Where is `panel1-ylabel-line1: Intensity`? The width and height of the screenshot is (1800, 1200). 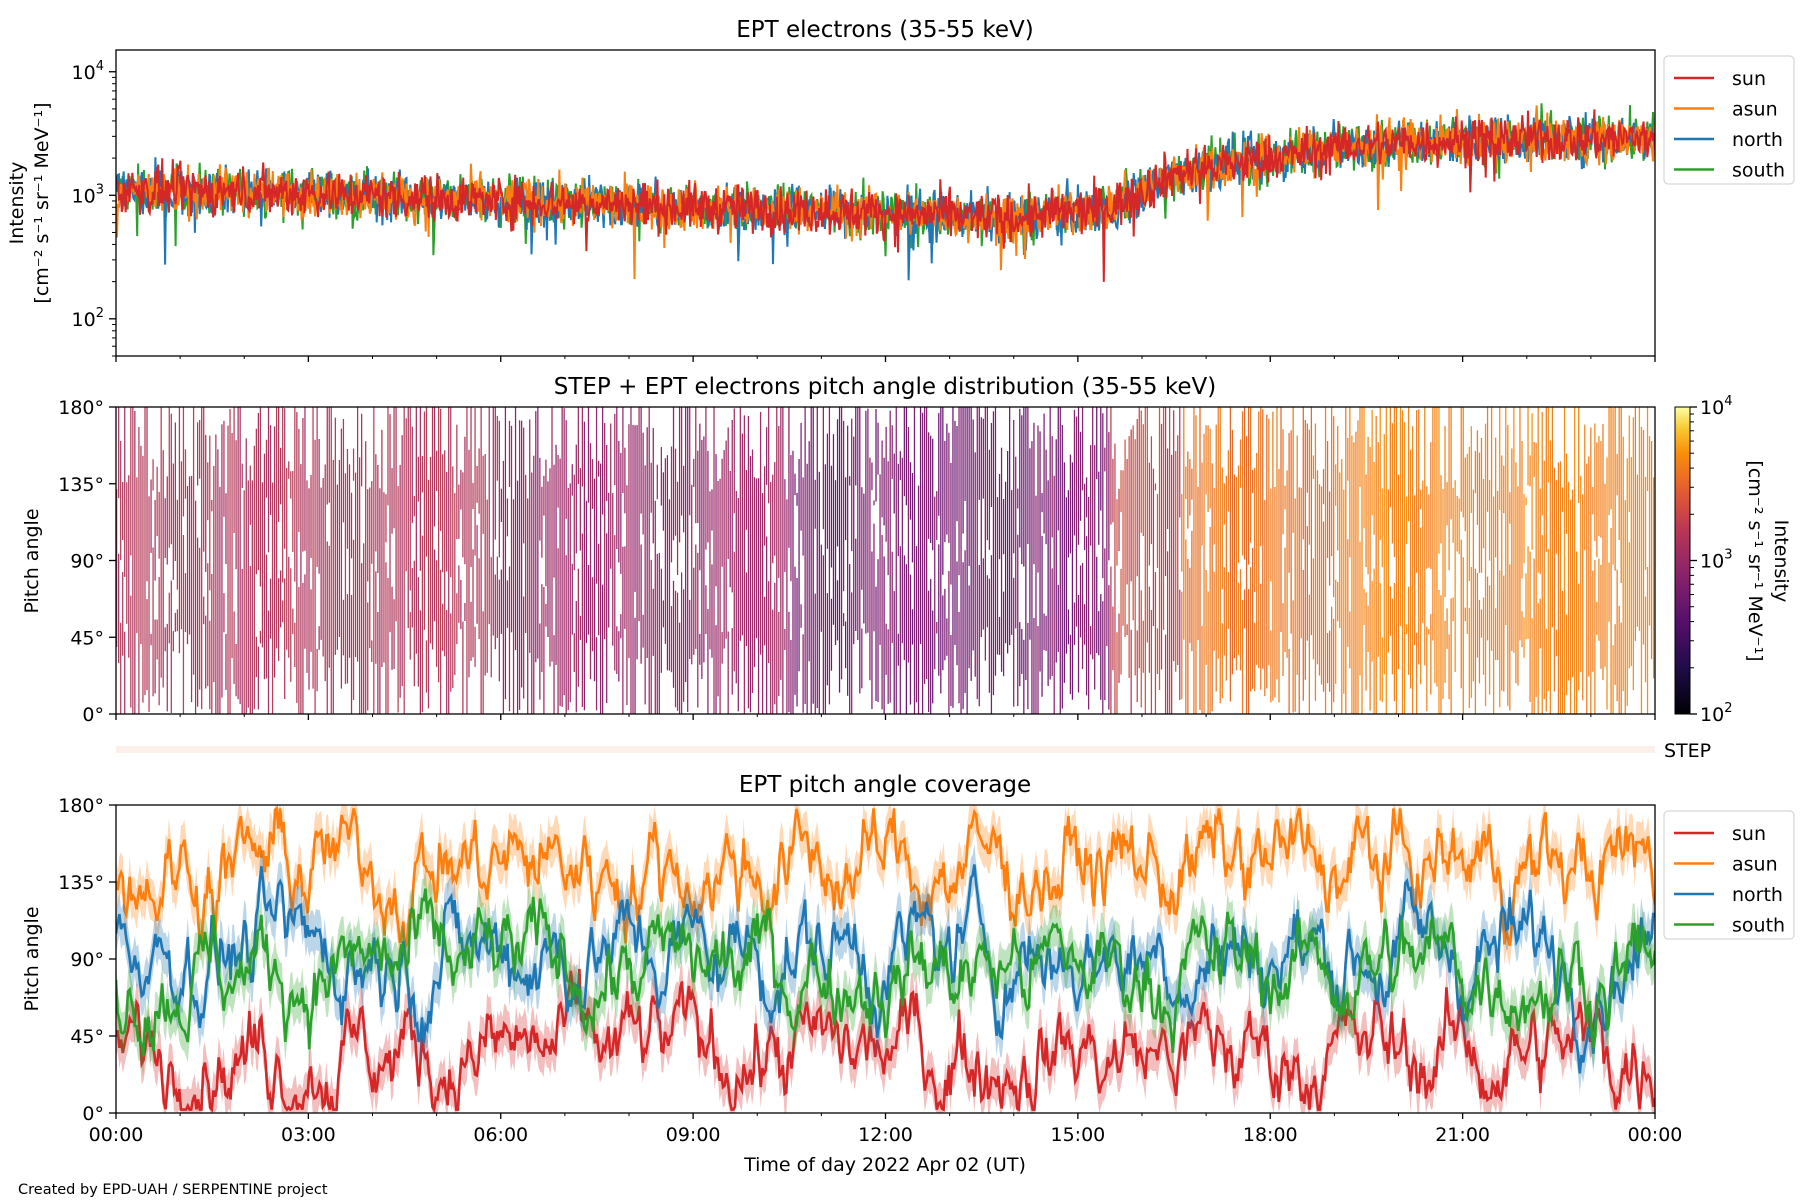 panel1-ylabel-line1: Intensity is located at coordinates (17, 203).